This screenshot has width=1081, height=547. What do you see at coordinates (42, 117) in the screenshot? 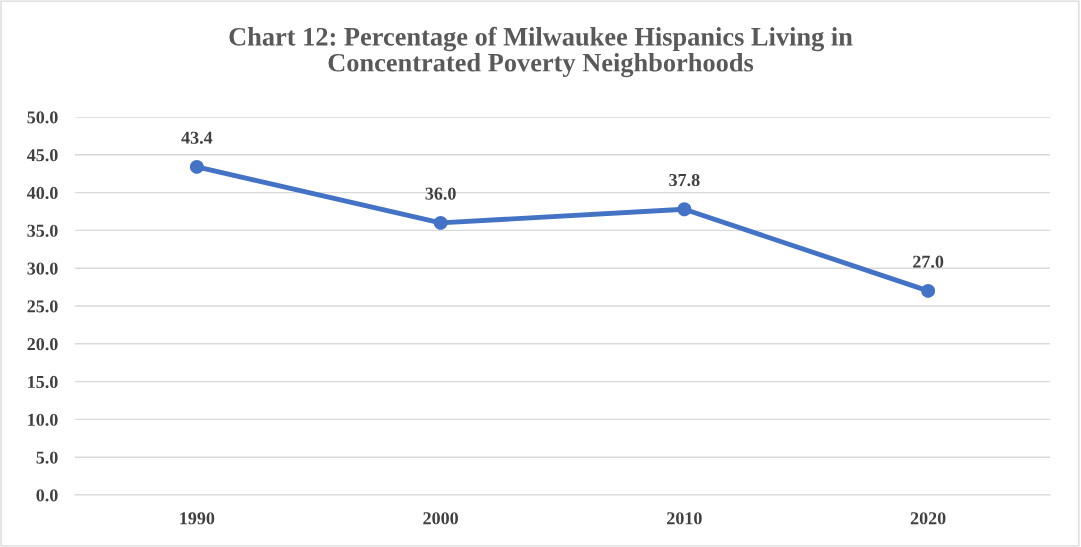
I see `y-tick-label: 50.0` at bounding box center [42, 117].